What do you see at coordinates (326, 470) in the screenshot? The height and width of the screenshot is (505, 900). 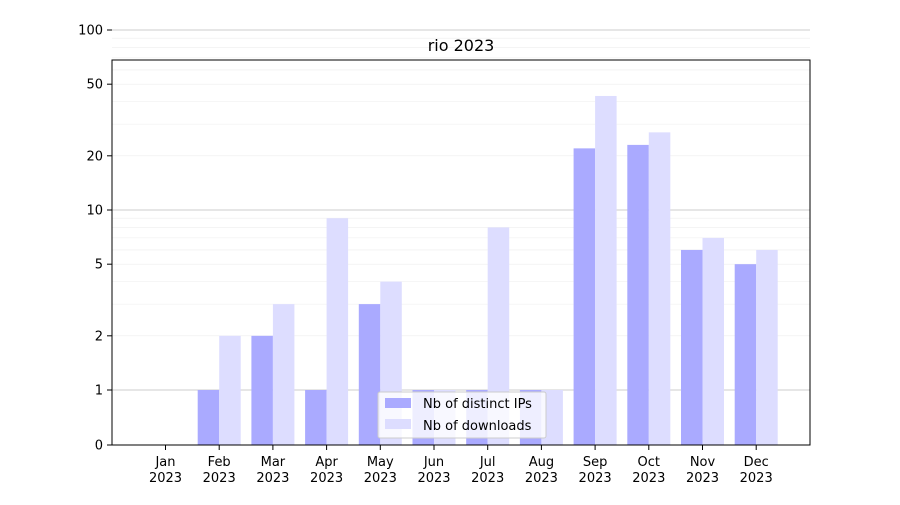 I see `x-tick-label: Apr 2023` at bounding box center [326, 470].